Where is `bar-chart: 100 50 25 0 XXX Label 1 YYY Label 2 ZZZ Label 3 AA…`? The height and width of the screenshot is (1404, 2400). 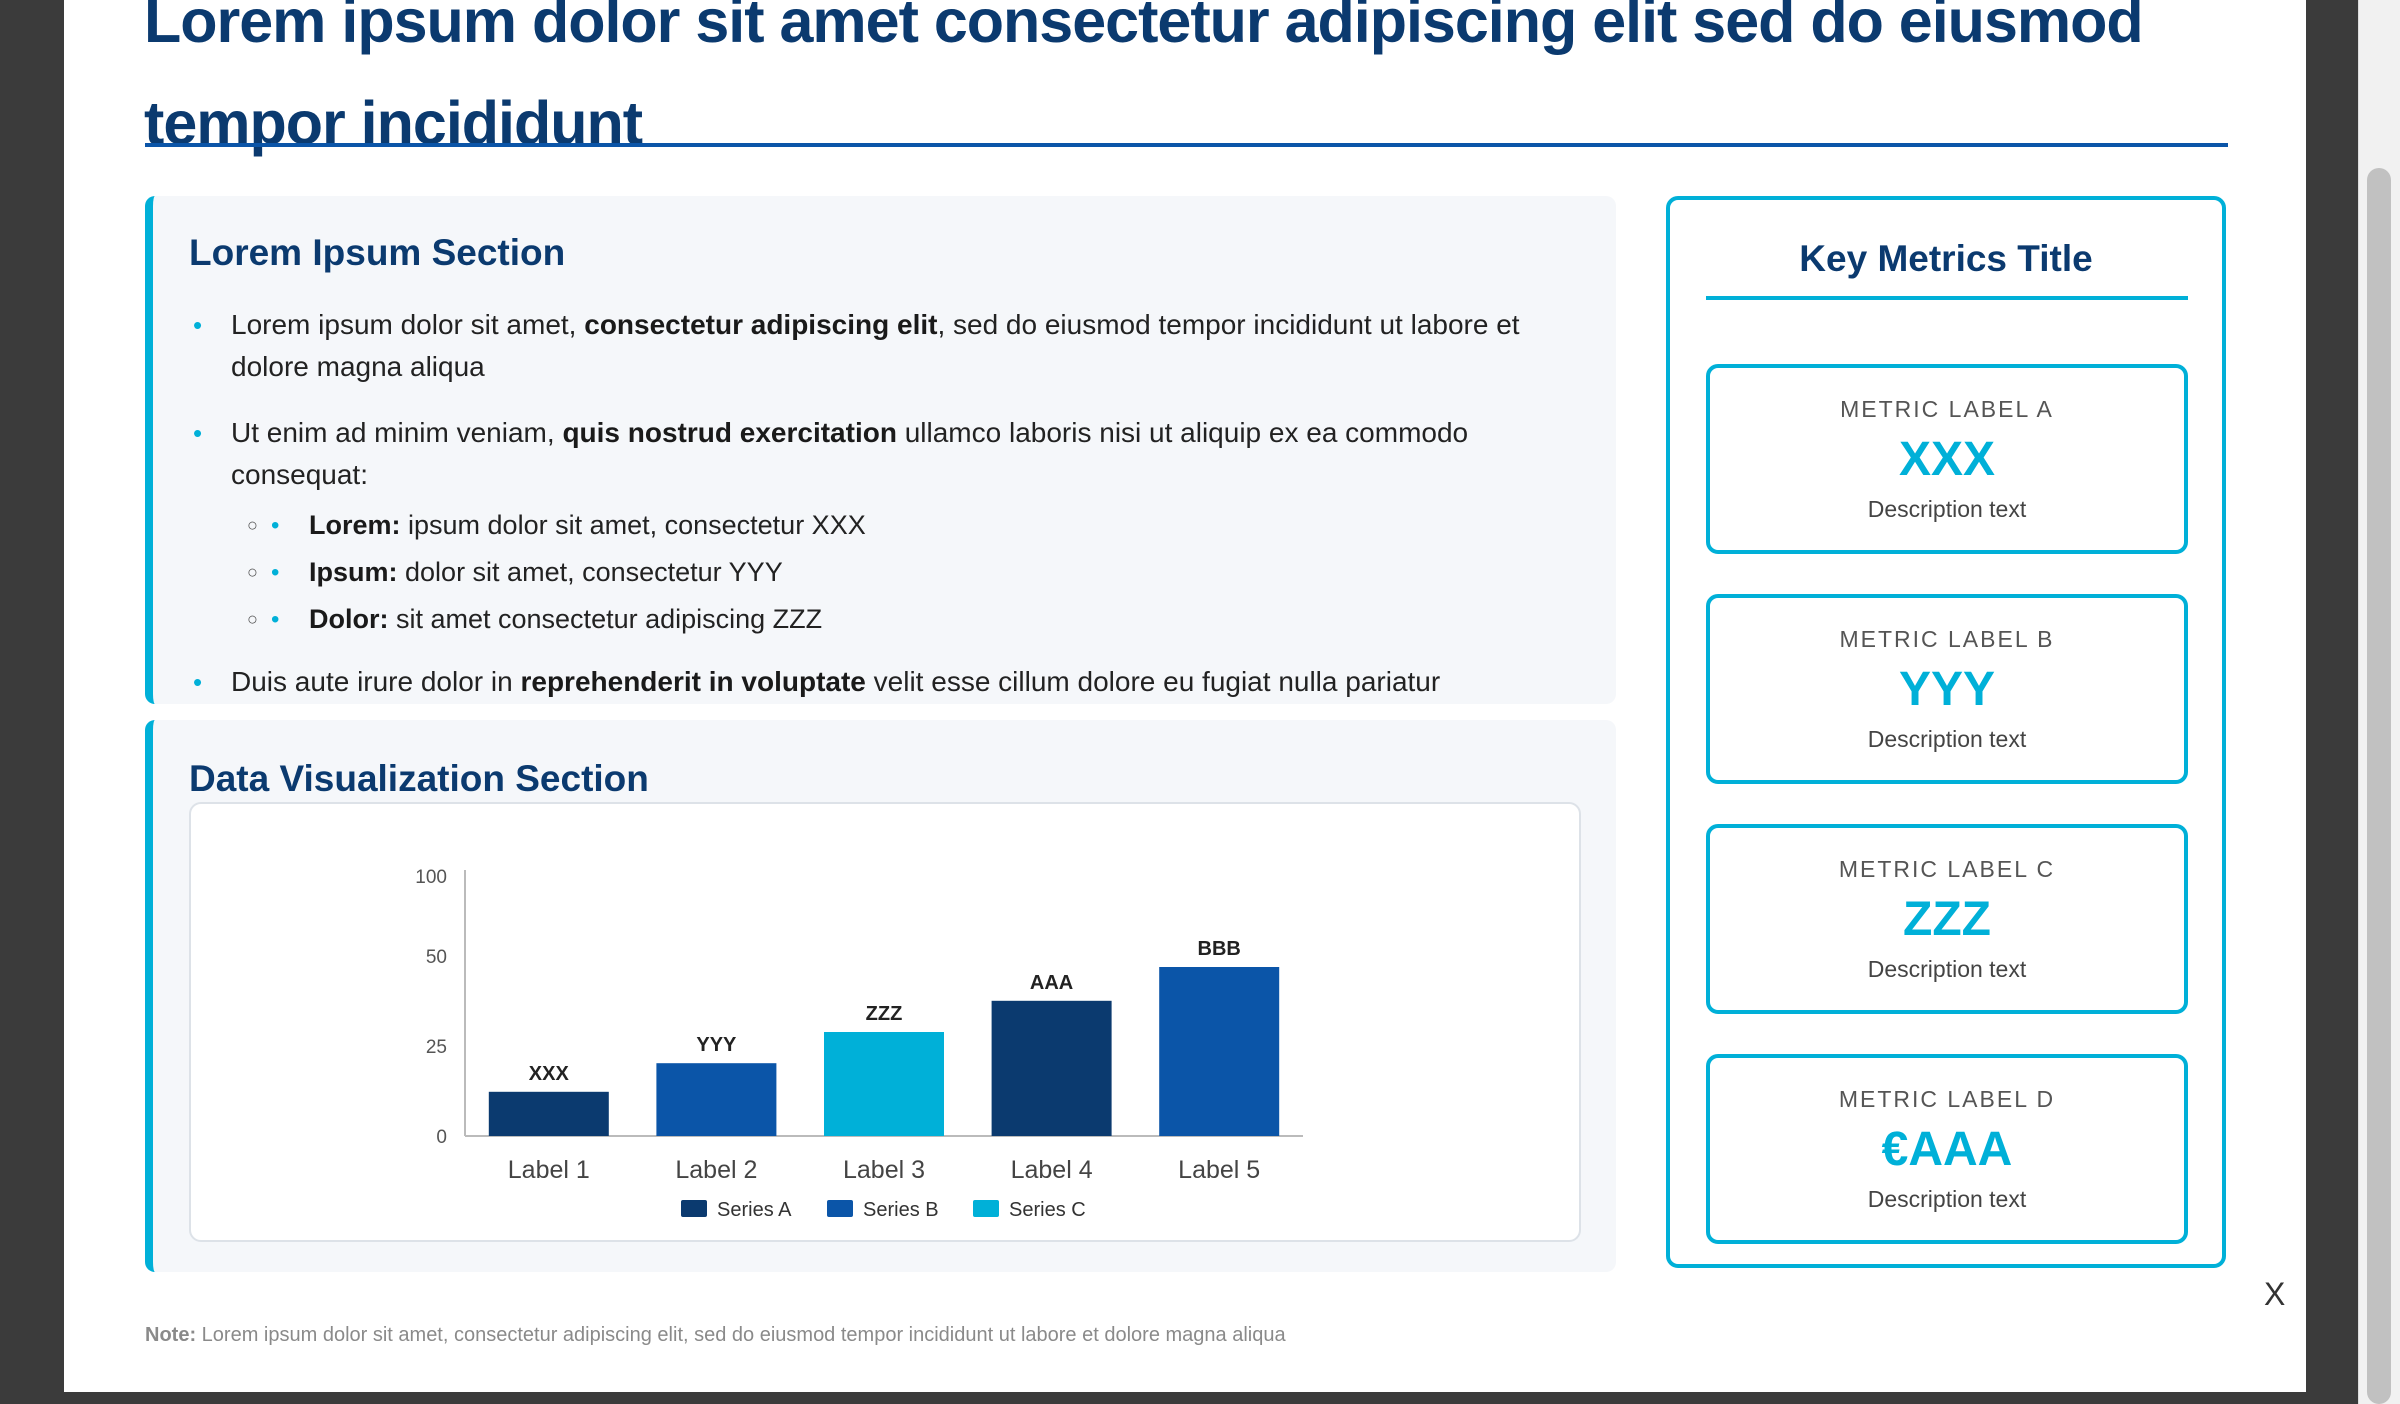
bar-chart: 100 50 25 0 XXX Label 1 YYY Label 2 ZZZ Label 3 AA… is located at coordinates (859, 1044).